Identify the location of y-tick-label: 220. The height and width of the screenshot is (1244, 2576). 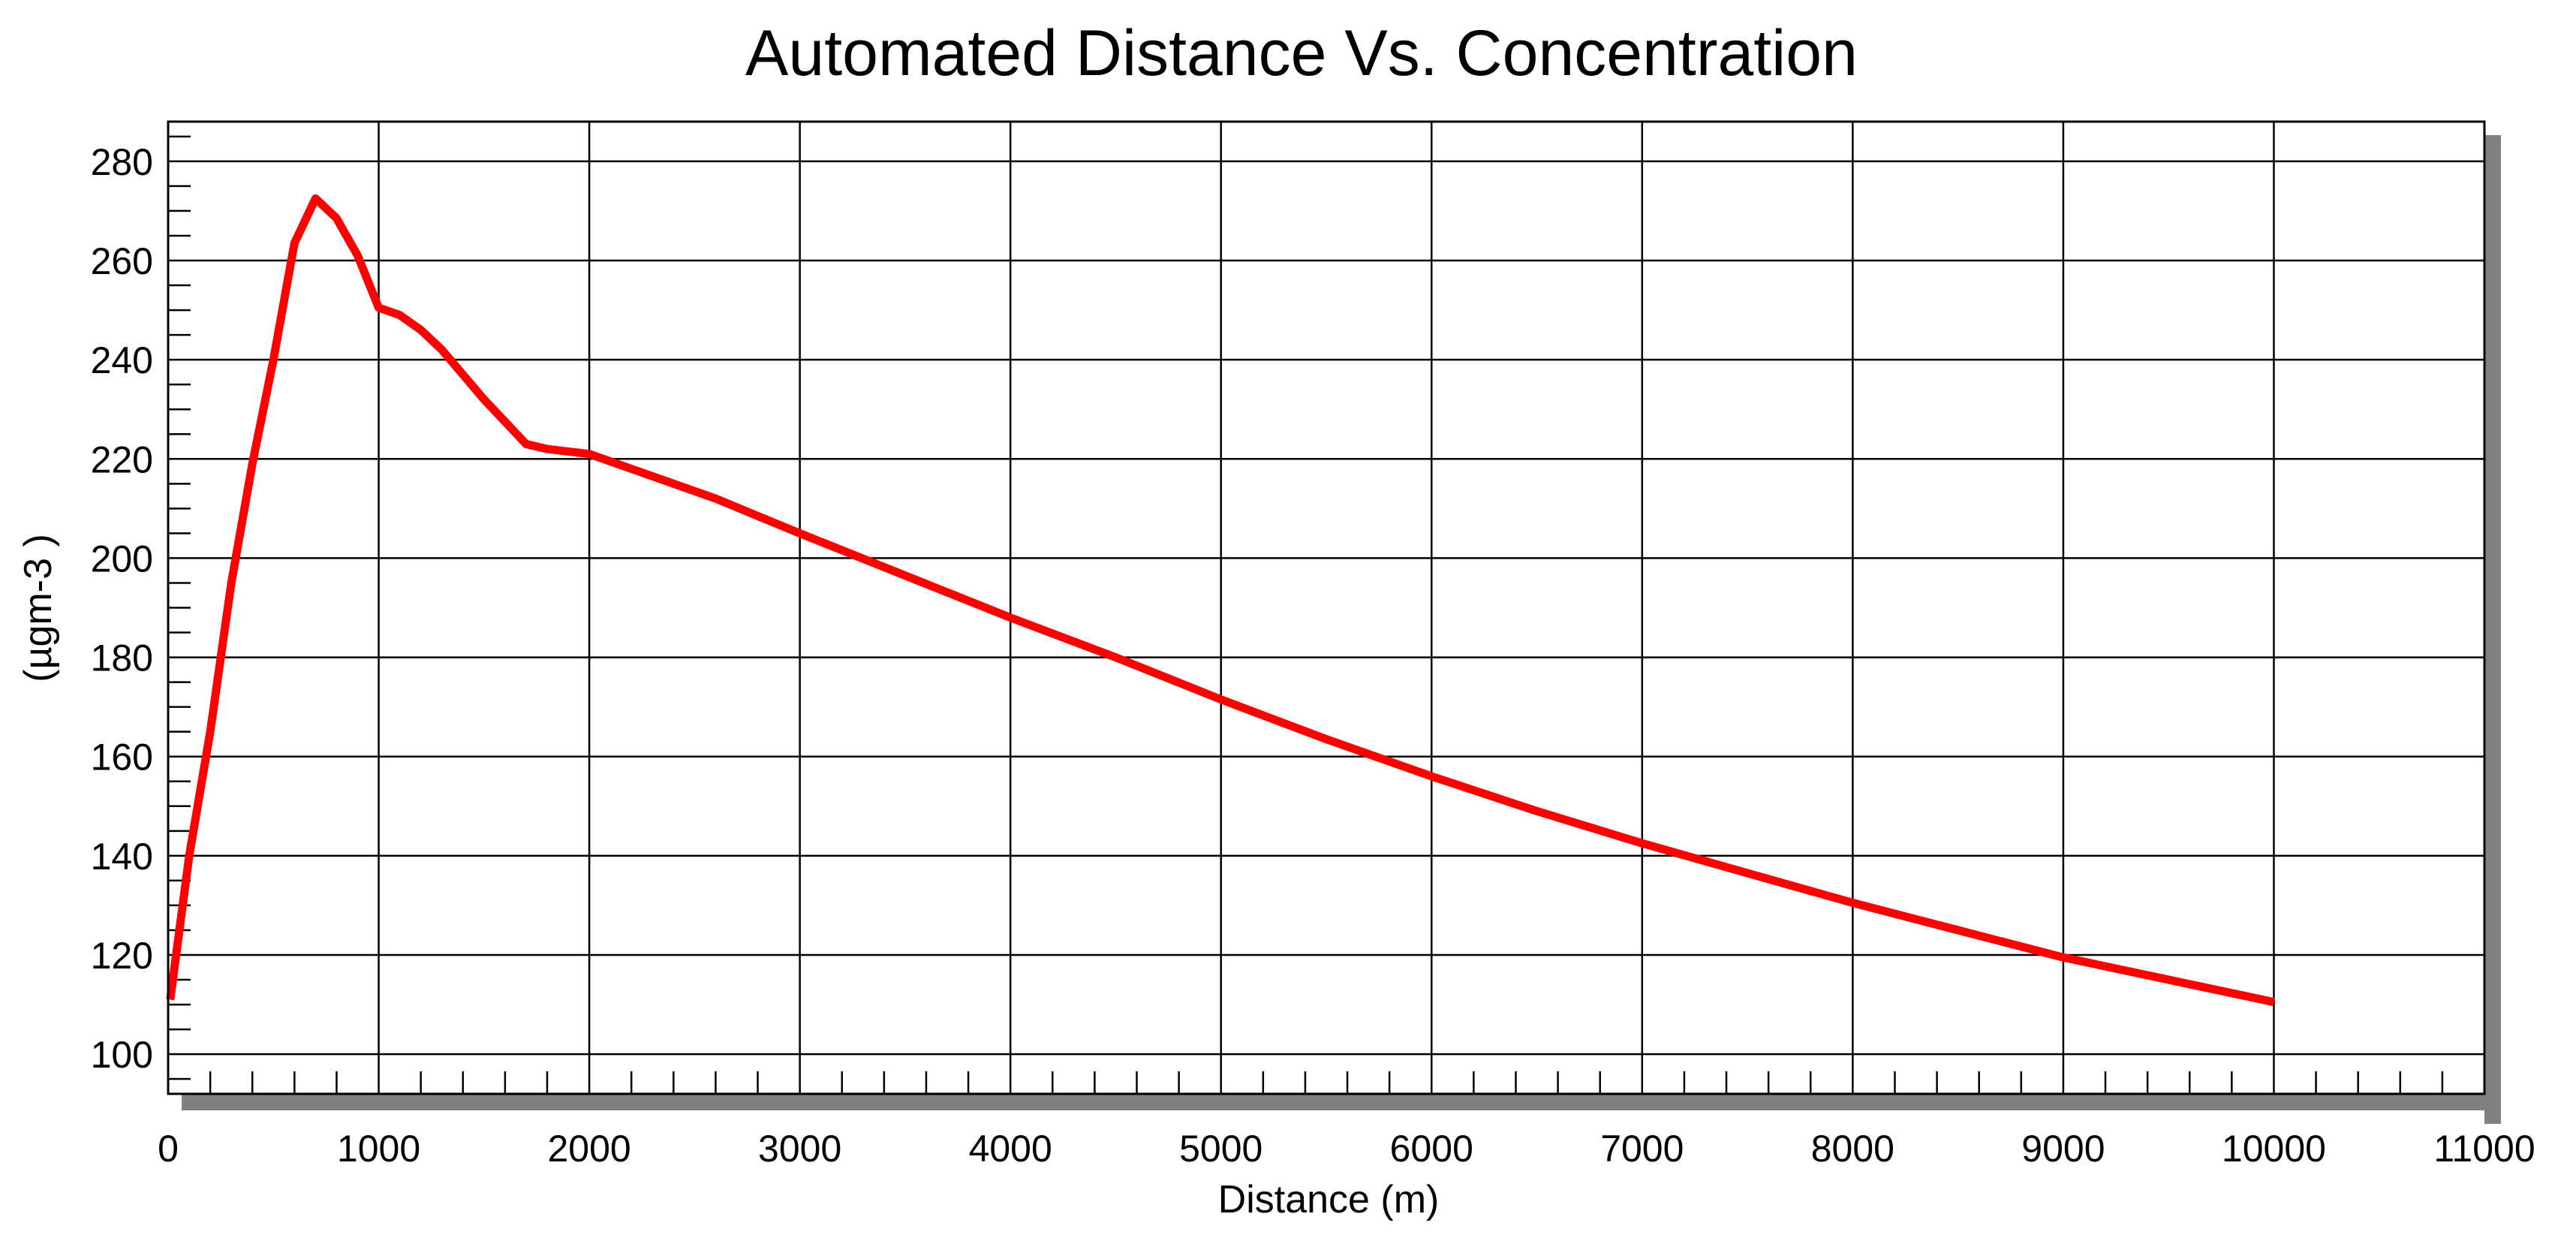
(122, 459).